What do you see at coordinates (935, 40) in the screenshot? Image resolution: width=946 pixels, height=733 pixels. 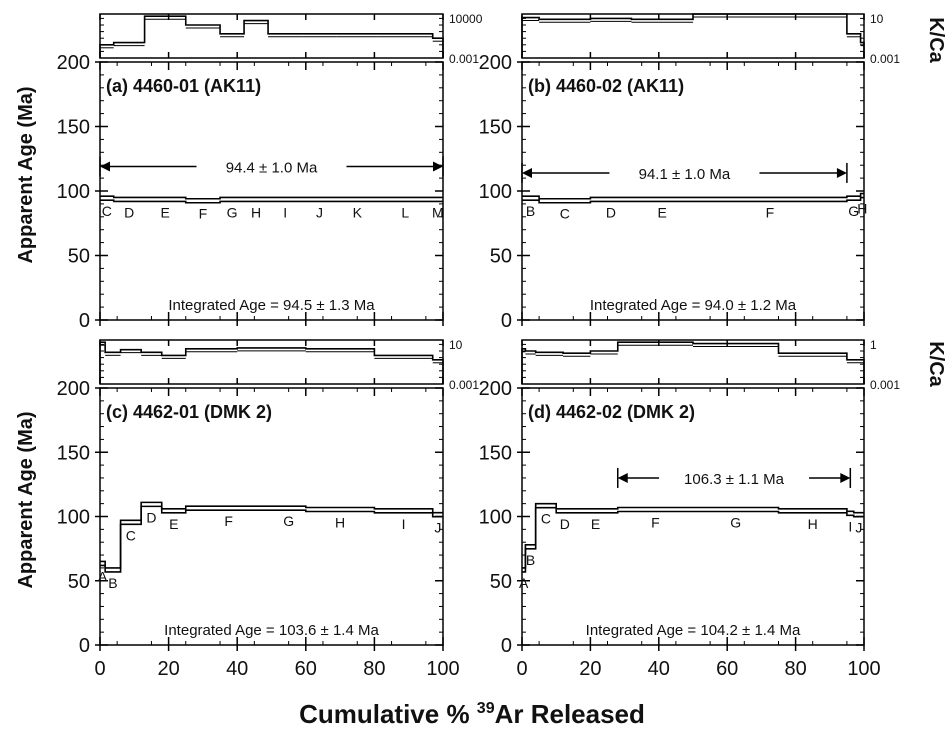 I see `kca-label-top: K/Ca` at bounding box center [935, 40].